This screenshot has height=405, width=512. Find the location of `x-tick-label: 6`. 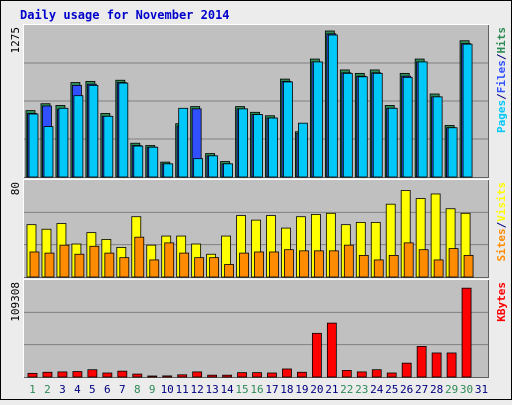

x-tick-label: 6 is located at coordinates (107, 389).